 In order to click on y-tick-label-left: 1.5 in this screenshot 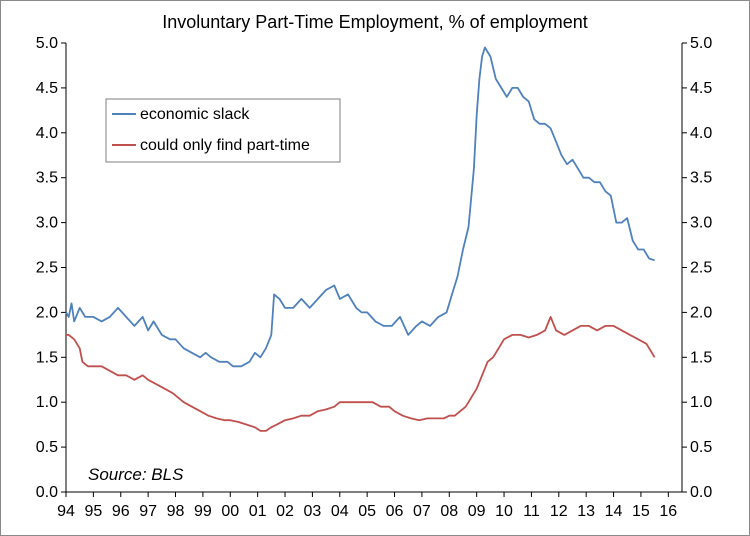, I will do `click(47, 357)`.